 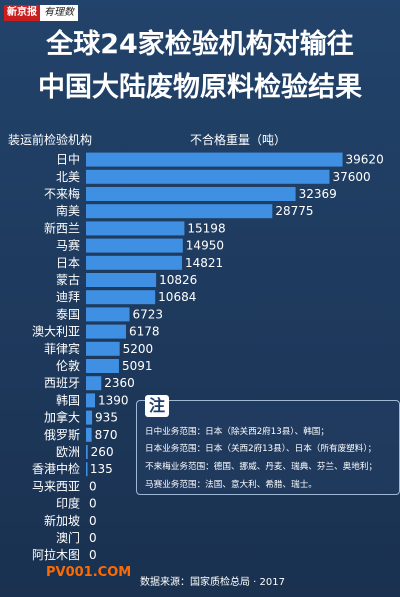 I want to click on value-label: 37600, so click(x=351, y=177).